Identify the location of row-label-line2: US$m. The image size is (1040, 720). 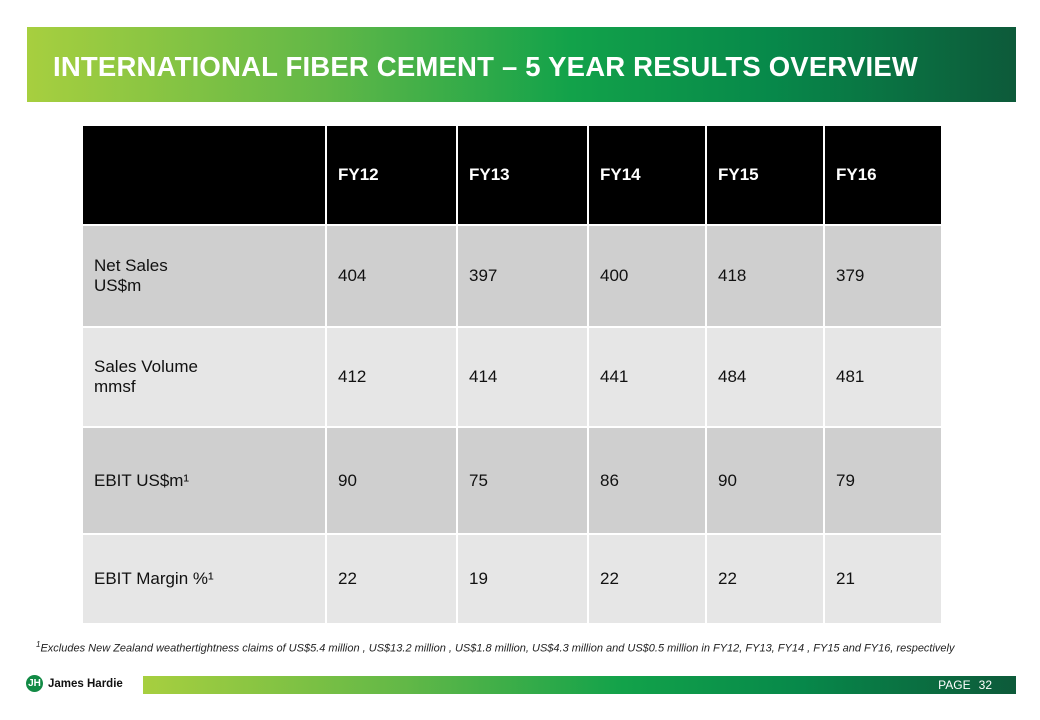
(118, 285).